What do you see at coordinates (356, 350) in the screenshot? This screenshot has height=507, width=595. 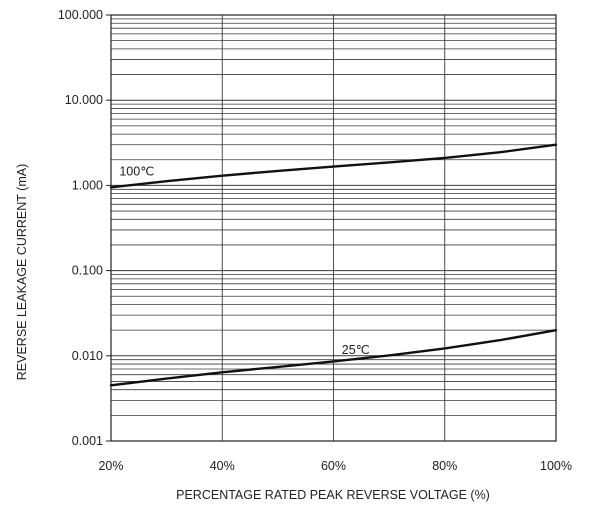 I see `series-label-1: 25℃` at bounding box center [356, 350].